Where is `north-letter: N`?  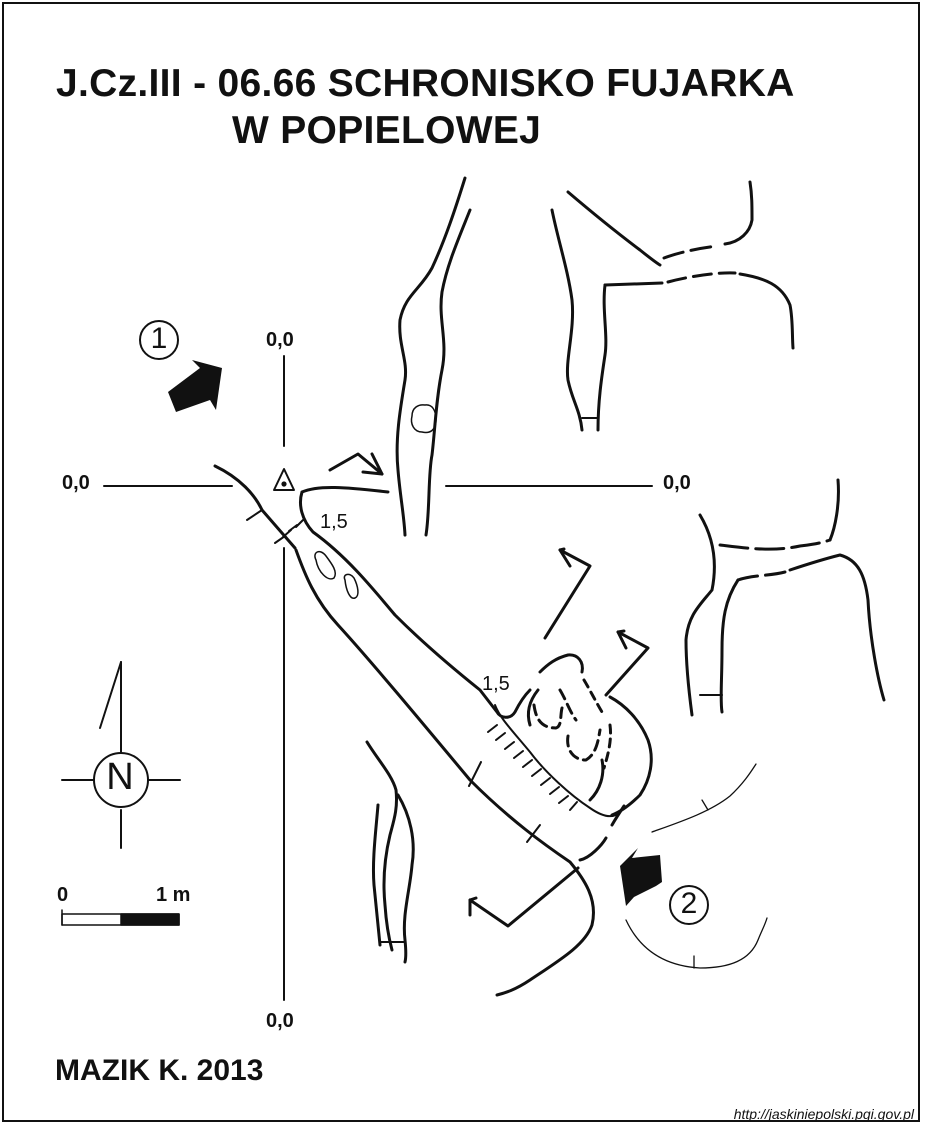
north-letter: N is located at coordinates (120, 777).